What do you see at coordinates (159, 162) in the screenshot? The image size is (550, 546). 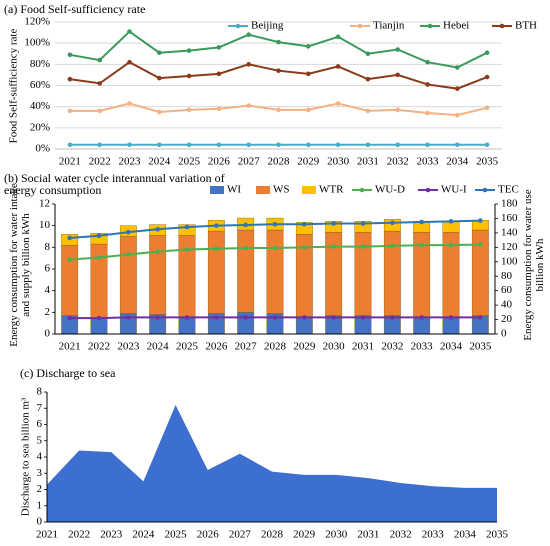 I see `x-tick-label: 2024` at bounding box center [159, 162].